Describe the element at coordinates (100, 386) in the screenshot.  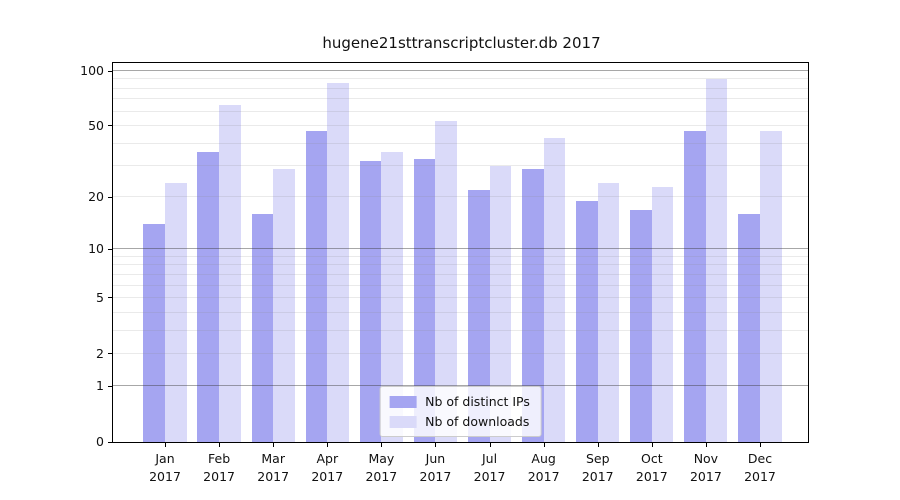
I see `y-tick-label-1: 1` at that location.